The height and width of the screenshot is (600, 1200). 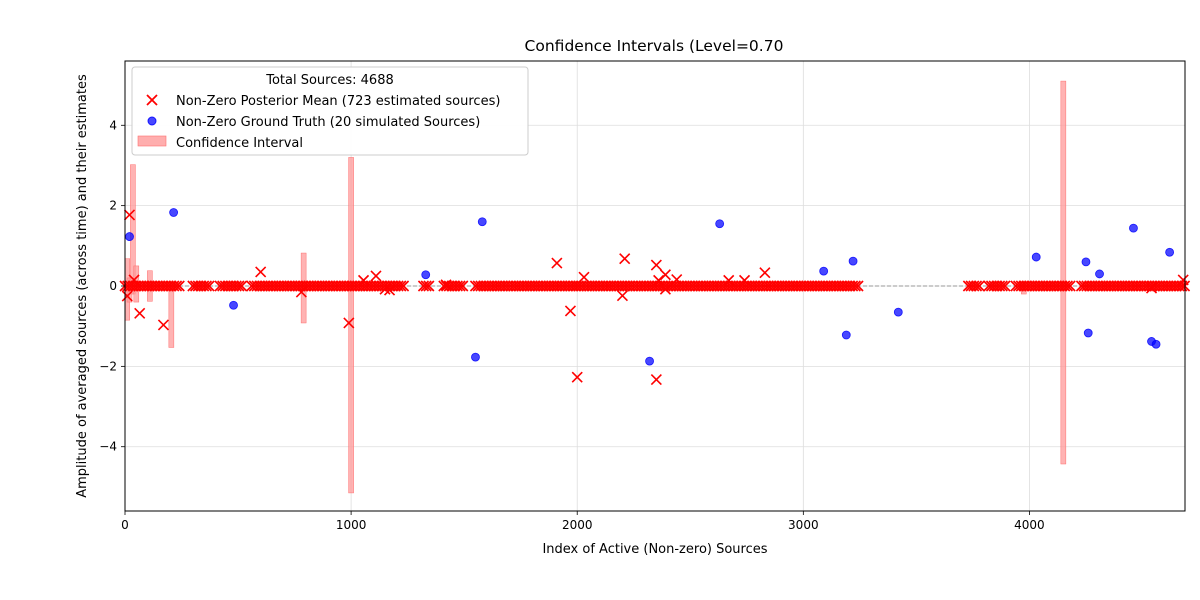 I want to click on ground-truth-point, so click(x=1133, y=228).